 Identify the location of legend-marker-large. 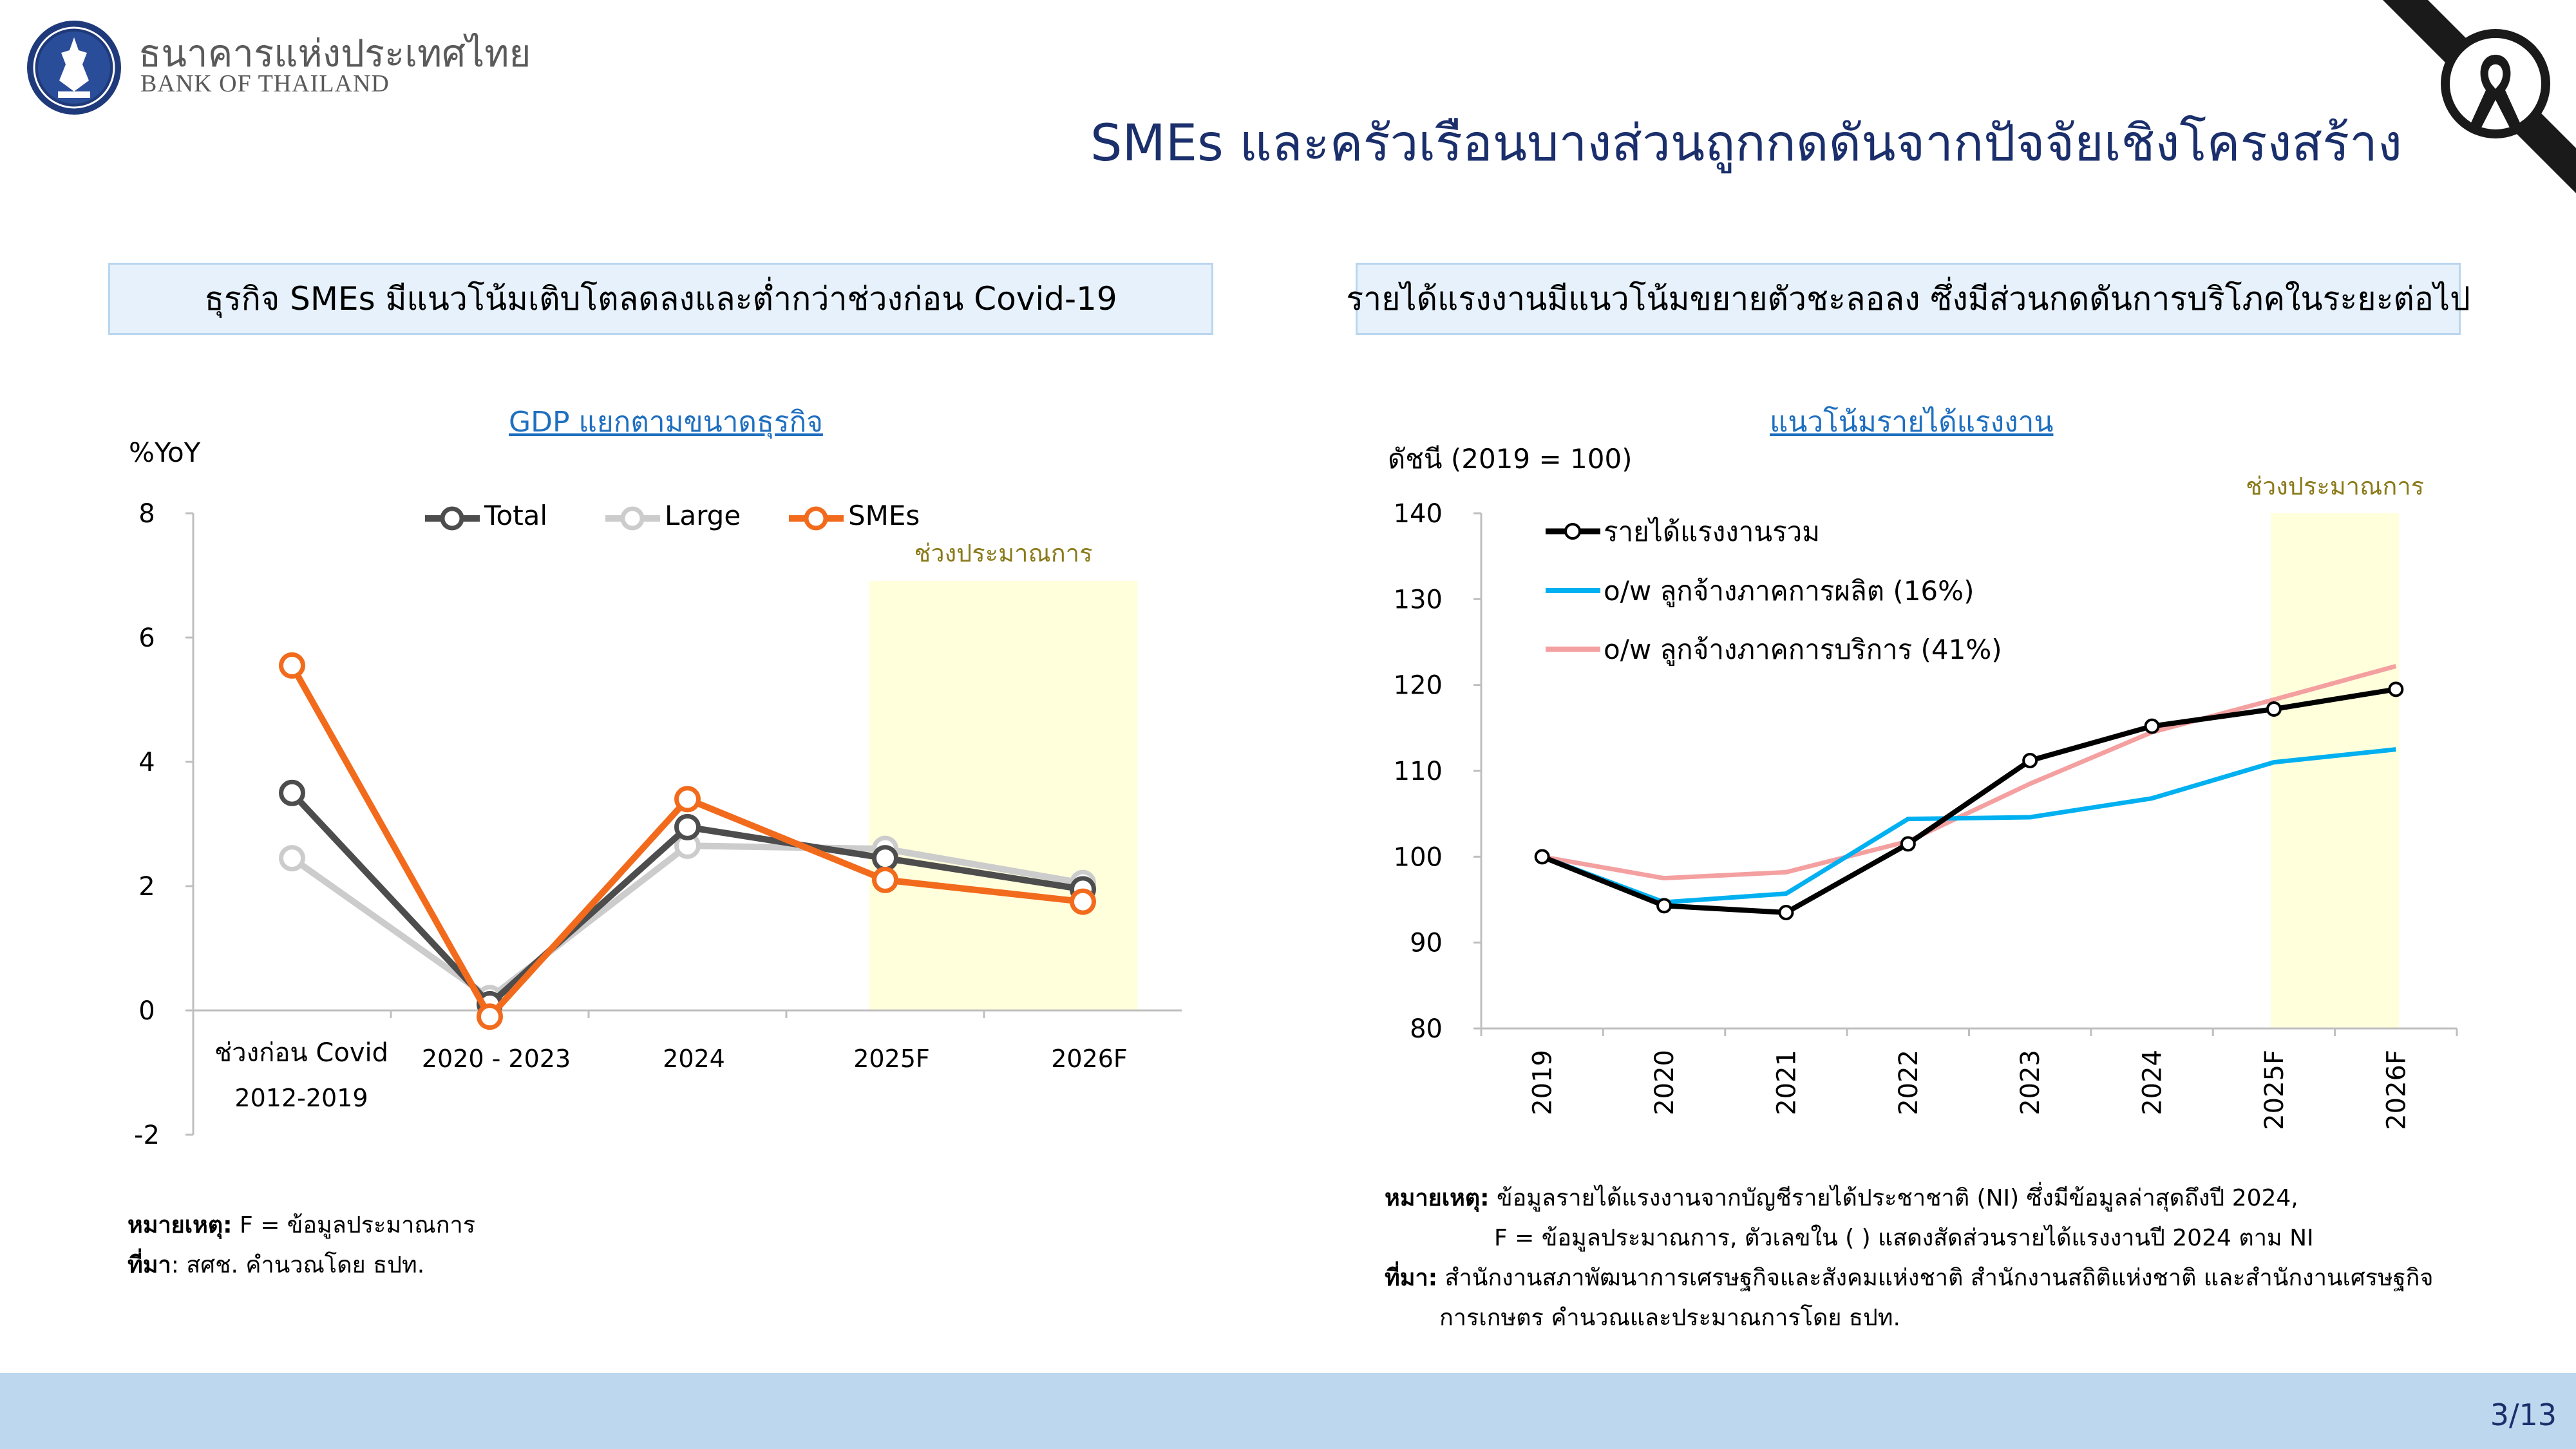
(633, 518).